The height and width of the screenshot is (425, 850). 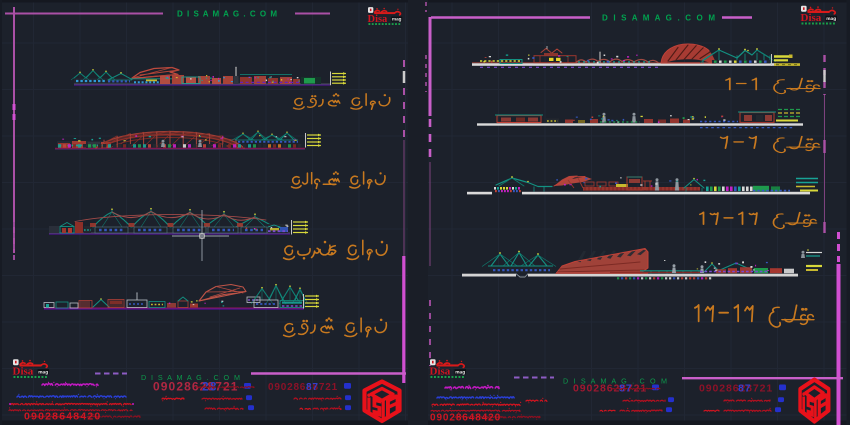 I want to click on svg-text: 28, so click(x=210, y=387).